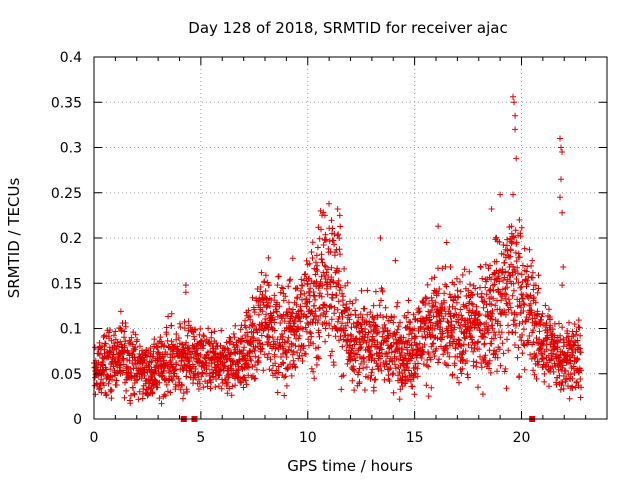 This screenshot has height=480, width=640. Describe the element at coordinates (66, 284) in the screenshot. I see `y-tick-label: 0.15` at that location.